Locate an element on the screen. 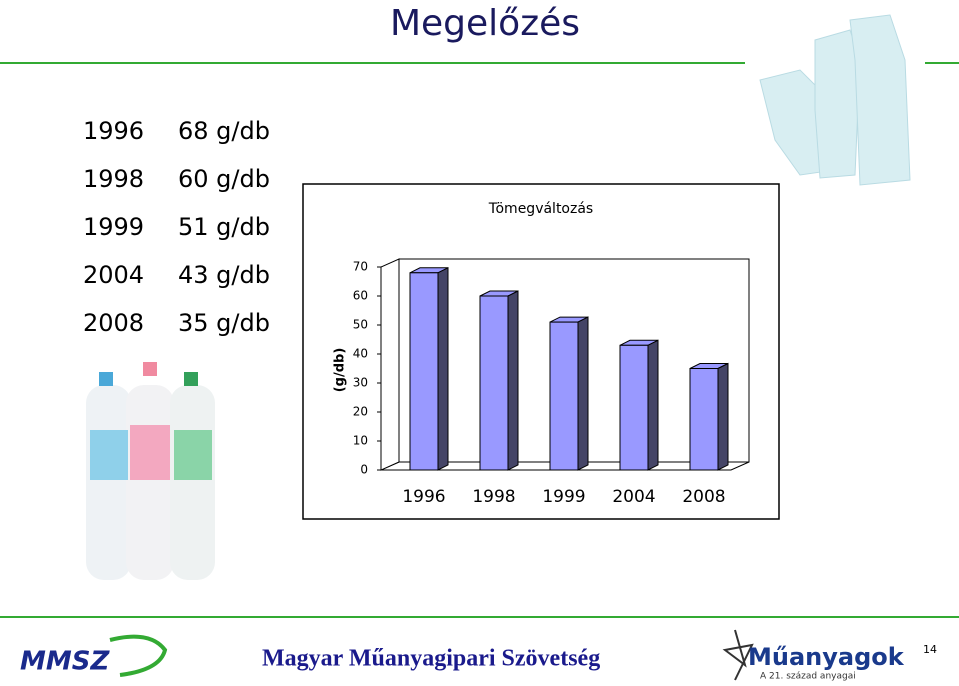 This screenshot has width=959, height=686. list-year: 1996 is located at coordinates (113, 131).